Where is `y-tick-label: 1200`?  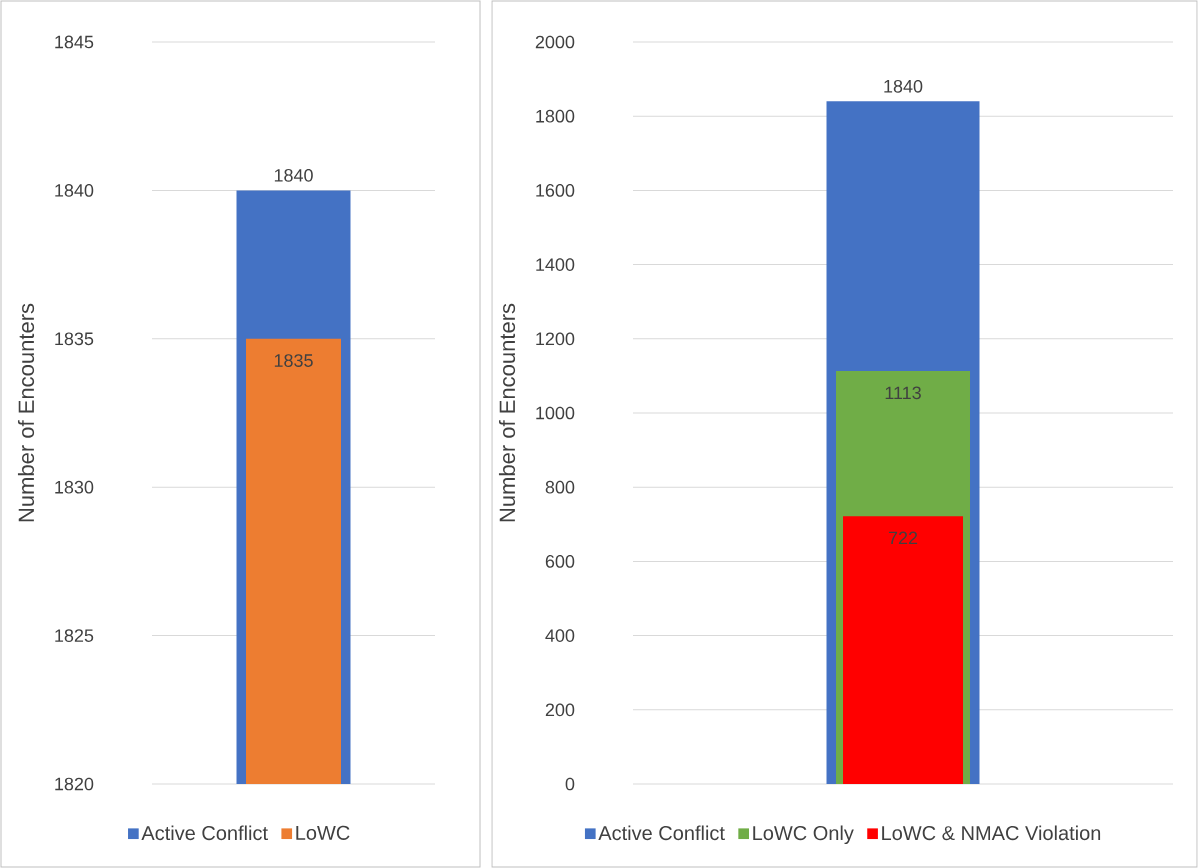
y-tick-label: 1200 is located at coordinates (555, 339).